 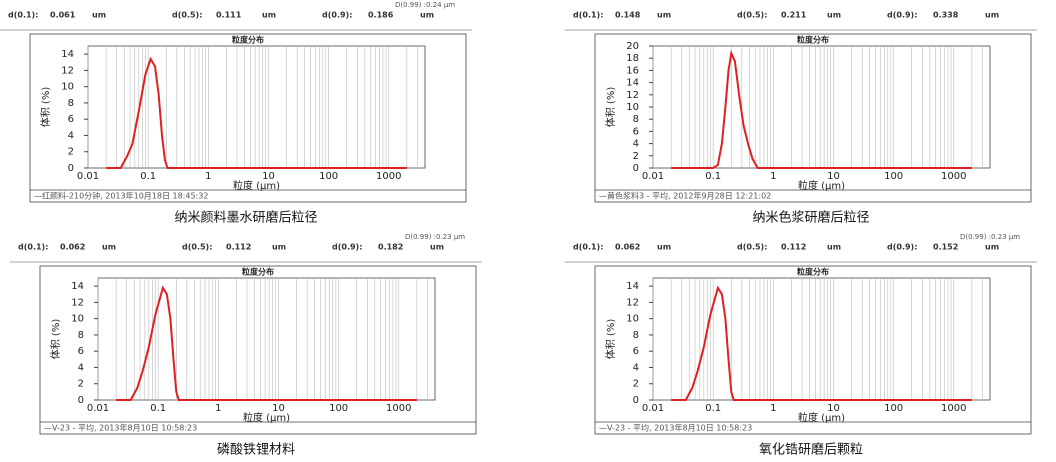 What do you see at coordinates (627, 247) in the screenshot?
I see `stat-value: 0.062` at bounding box center [627, 247].